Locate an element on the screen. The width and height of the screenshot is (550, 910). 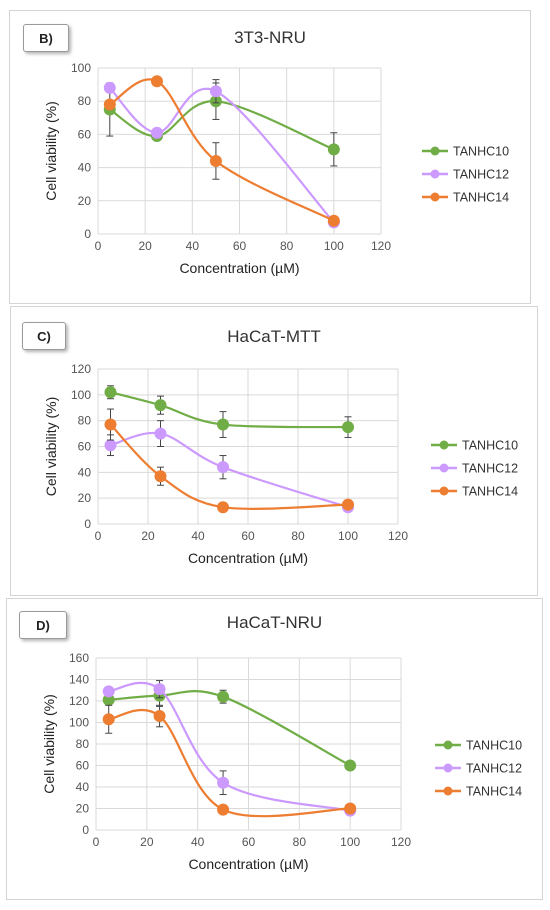
chart-title: 3T3-NRU is located at coordinates (270, 37).